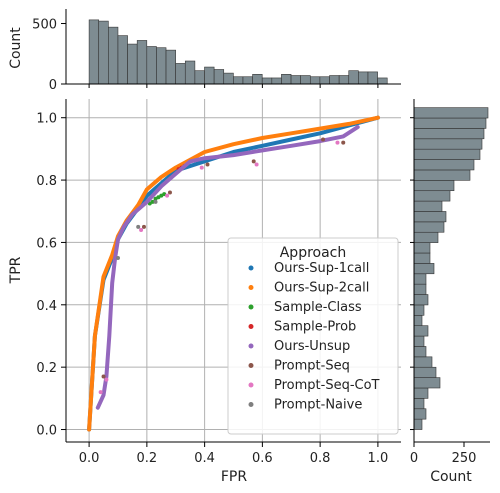 This screenshot has width=500, height=493. What do you see at coordinates (136, 230) in the screenshot?
I see `series-prompt-naive` at bounding box center [136, 230].